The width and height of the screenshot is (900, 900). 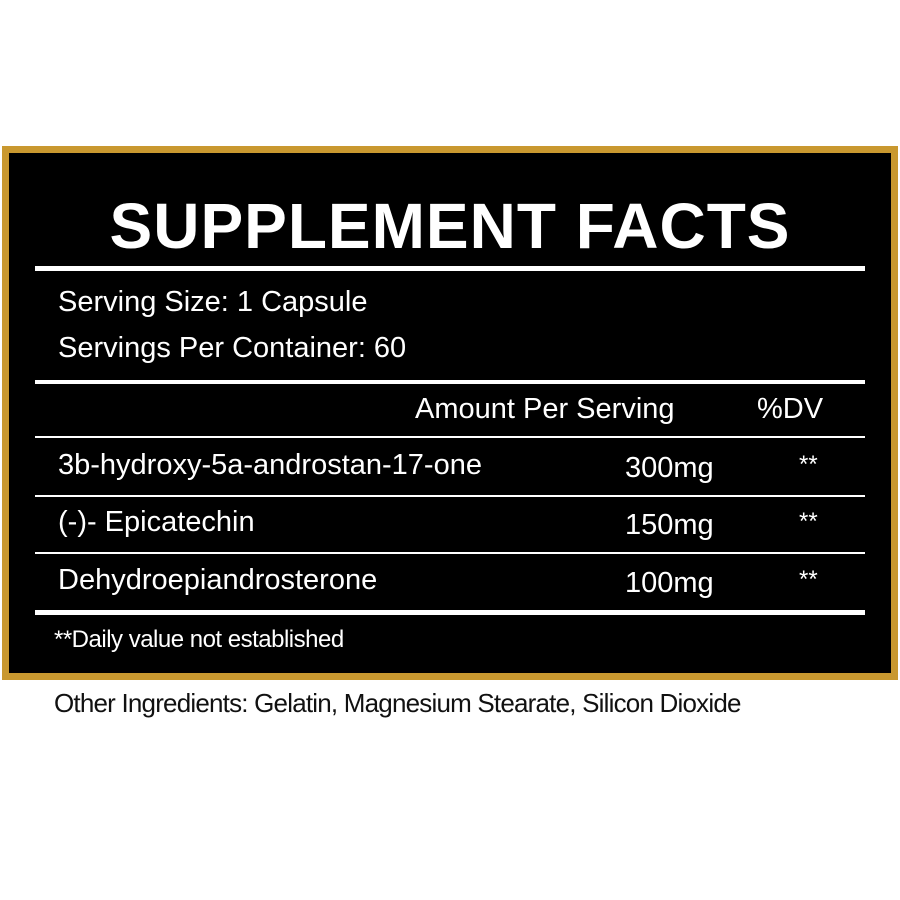 I want to click on ingredient-amount: 300mg, so click(x=669, y=468).